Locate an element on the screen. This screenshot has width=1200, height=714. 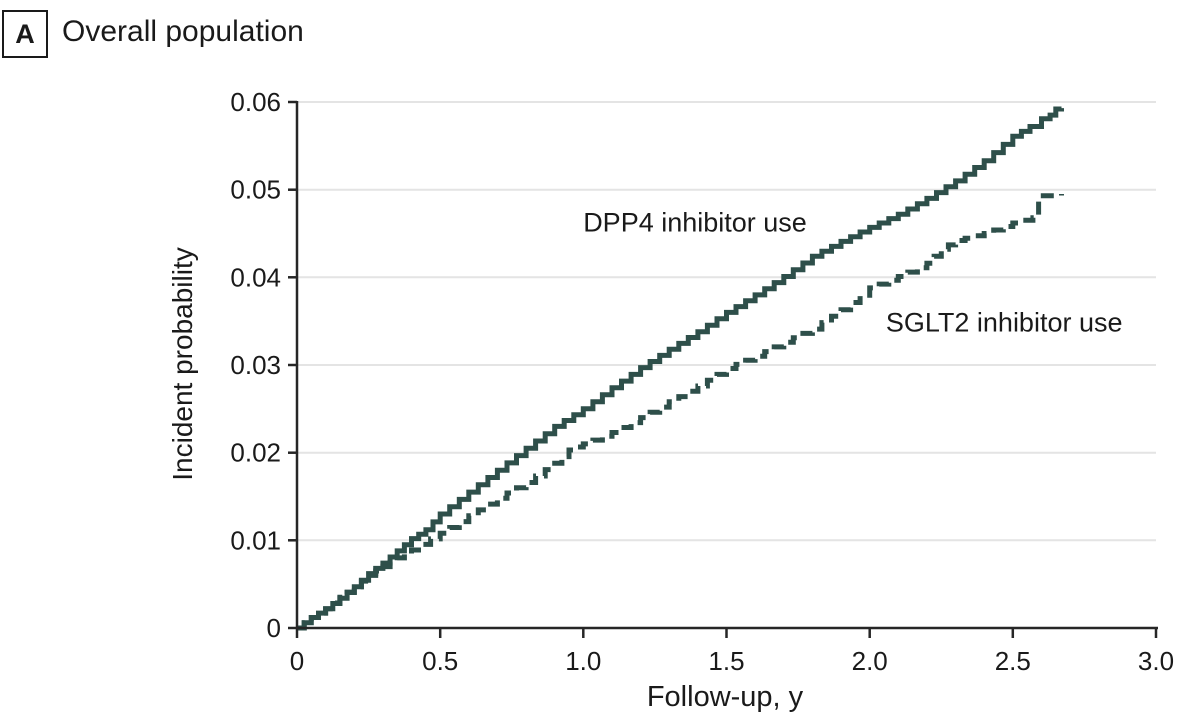
y-tick-label: 0.05 is located at coordinates (255, 190).